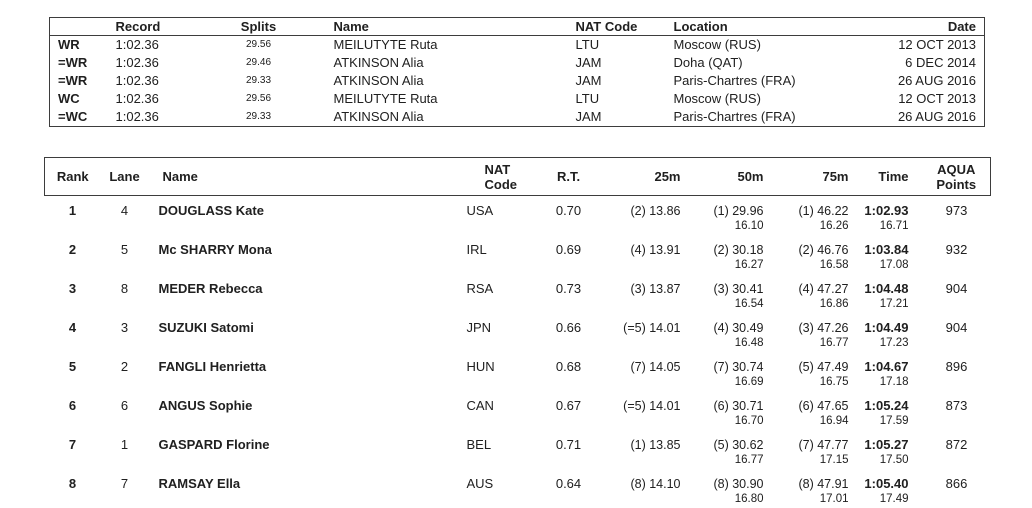 The image size is (1032, 508). What do you see at coordinates (738, 257) in the screenshot?
I see `result-50m-split: (2) 30.18 16.27` at bounding box center [738, 257].